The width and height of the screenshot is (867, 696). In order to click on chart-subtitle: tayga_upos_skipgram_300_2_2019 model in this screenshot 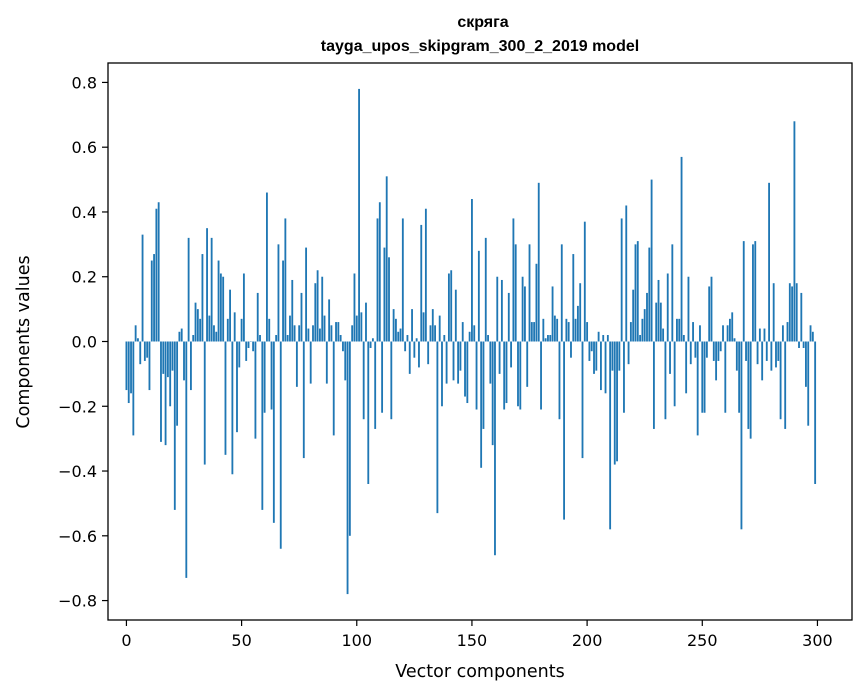, I will do `click(480, 46)`.